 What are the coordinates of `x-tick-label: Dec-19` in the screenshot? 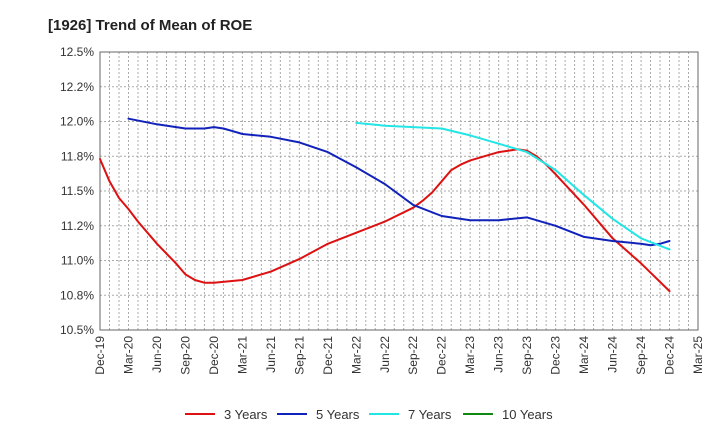 It's located at (100, 355).